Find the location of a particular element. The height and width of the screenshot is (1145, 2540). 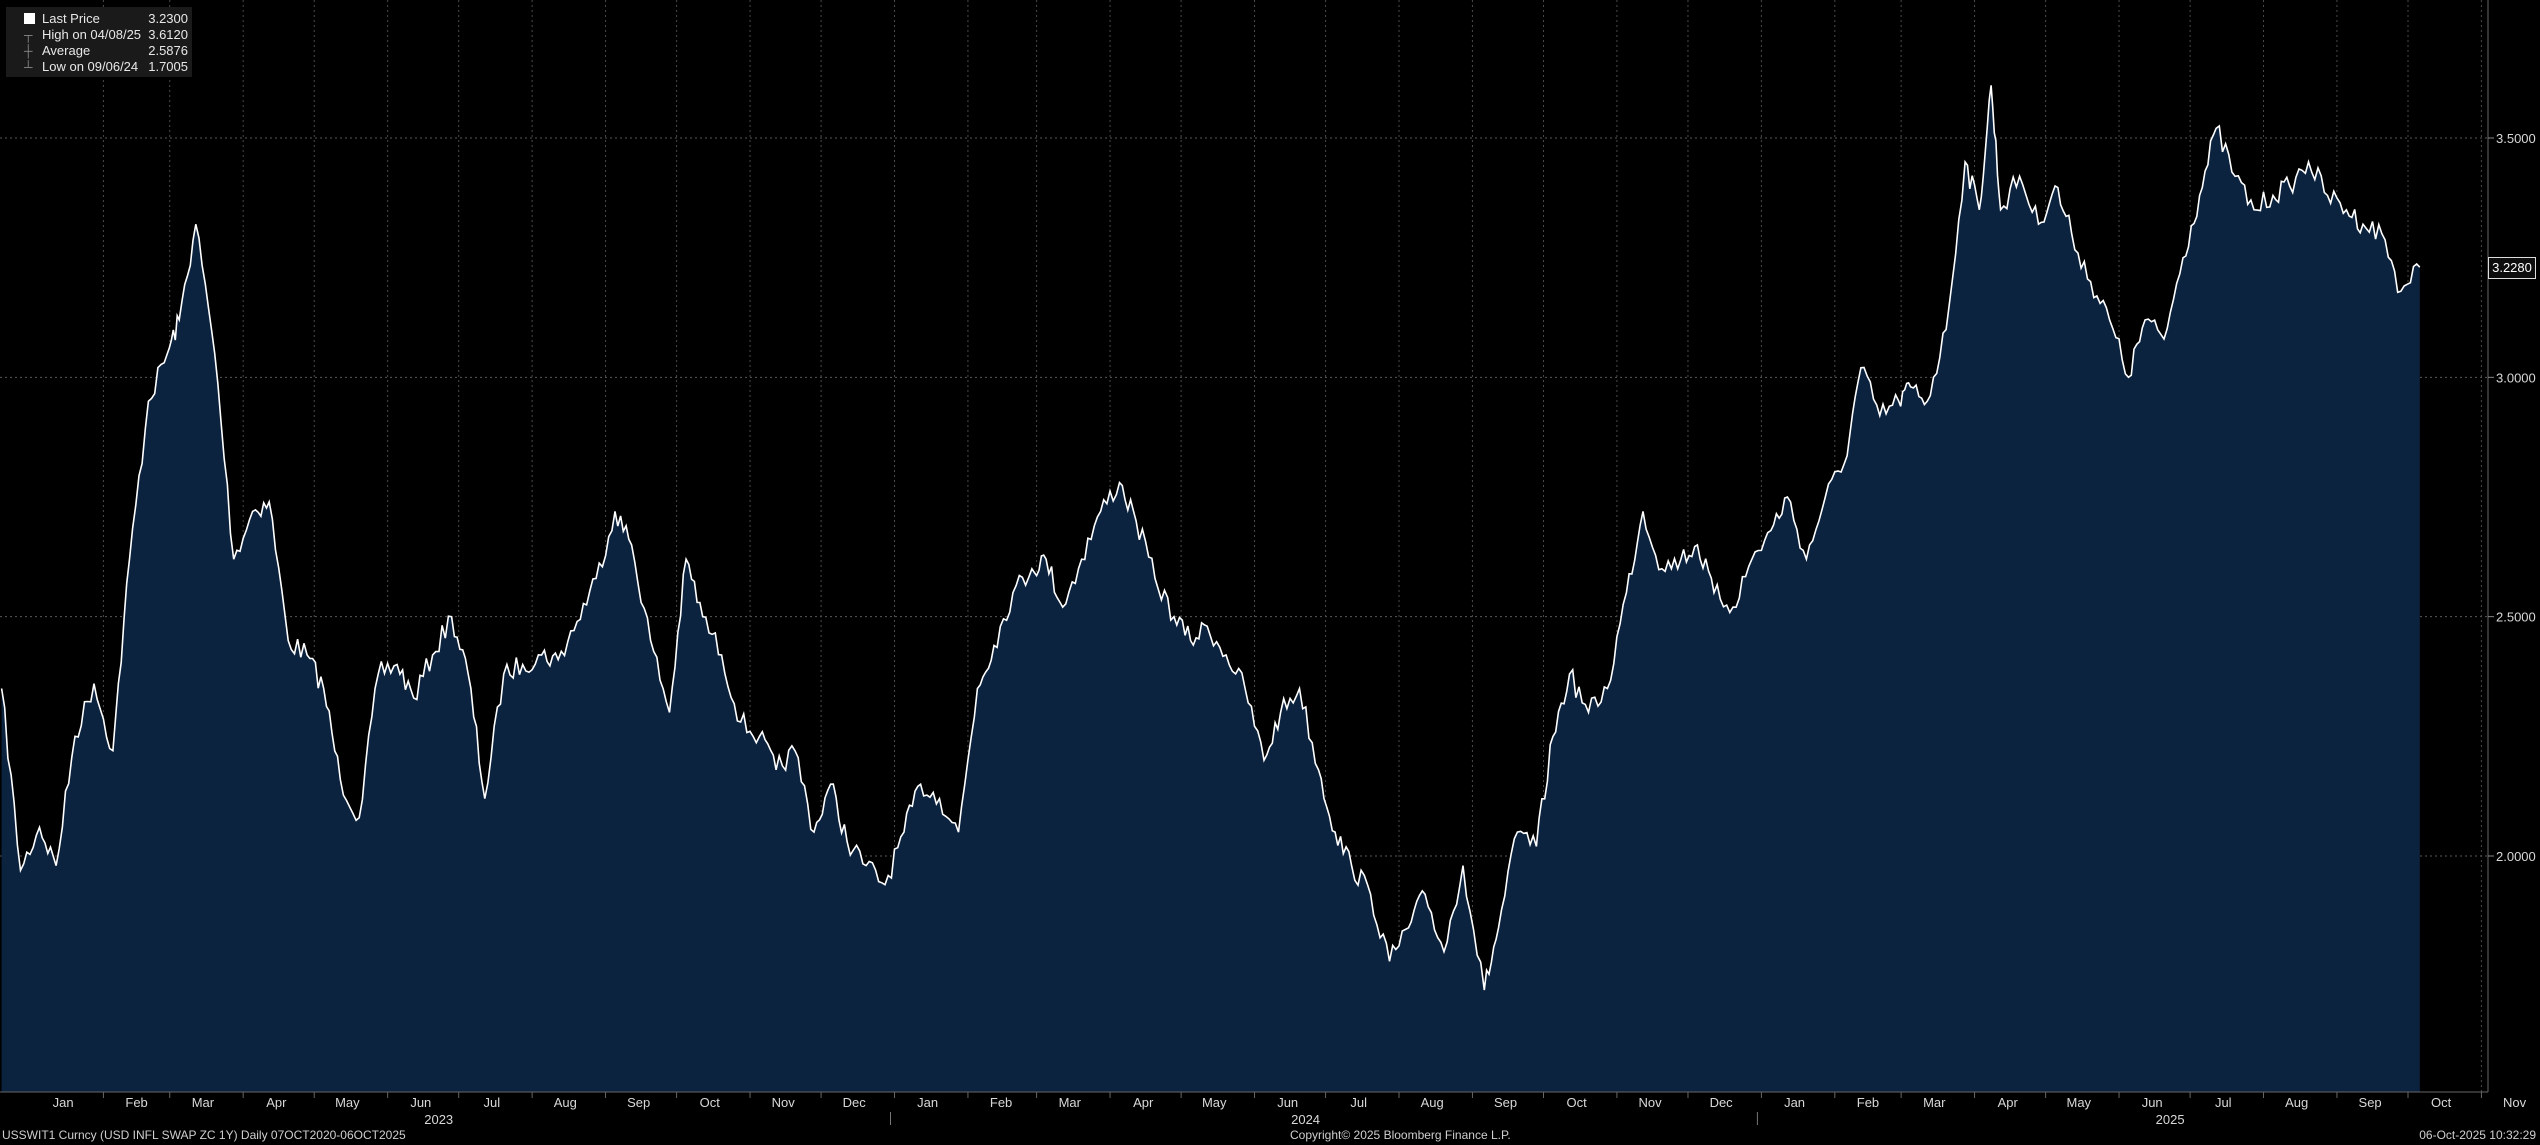

legend-row-last-price: Last Price 3.2300 is located at coordinates (107, 19).